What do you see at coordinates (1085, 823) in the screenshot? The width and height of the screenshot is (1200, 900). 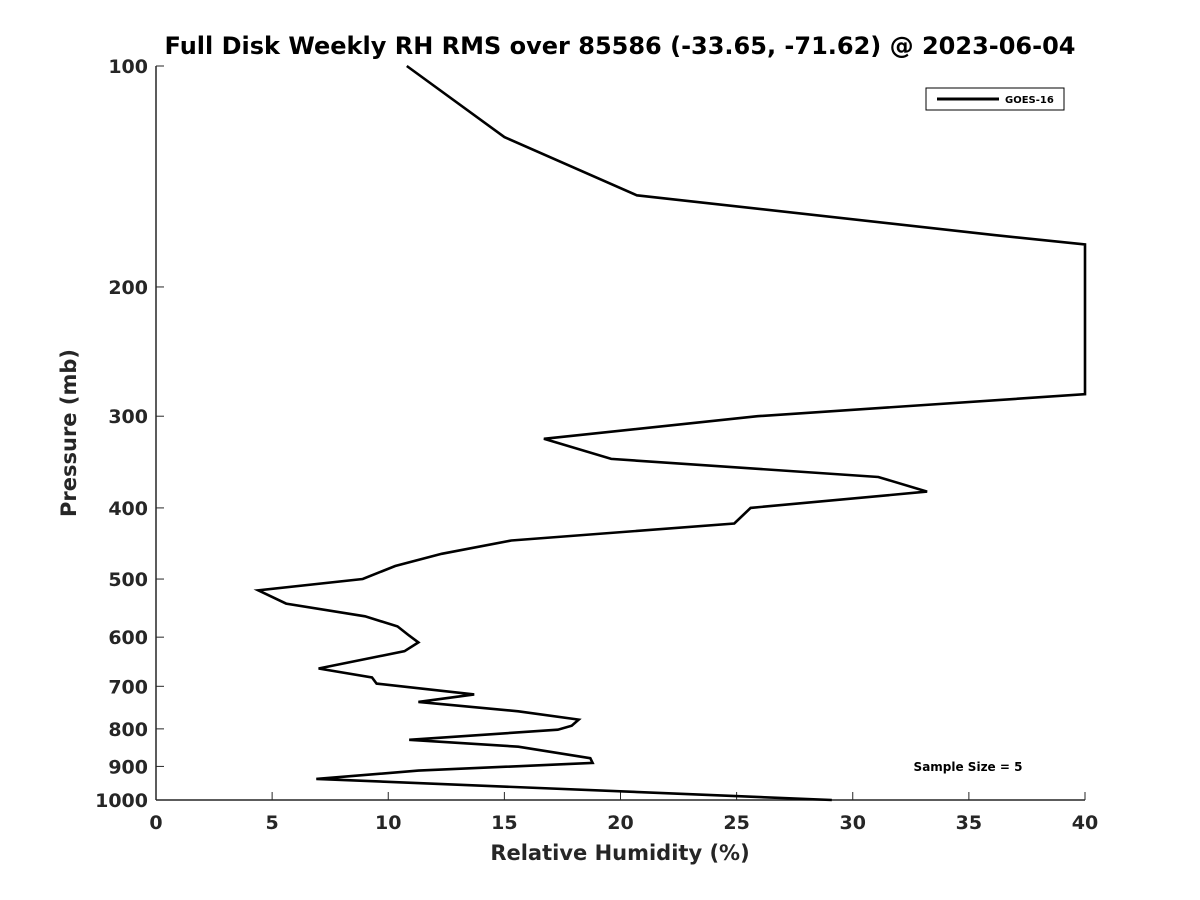 I see `x-tick-label: 40` at bounding box center [1085, 823].